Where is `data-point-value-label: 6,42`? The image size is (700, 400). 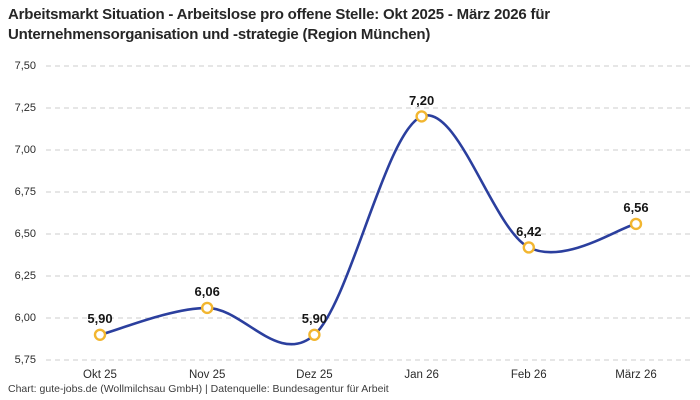 data-point-value-label: 6,42 is located at coordinates (529, 231).